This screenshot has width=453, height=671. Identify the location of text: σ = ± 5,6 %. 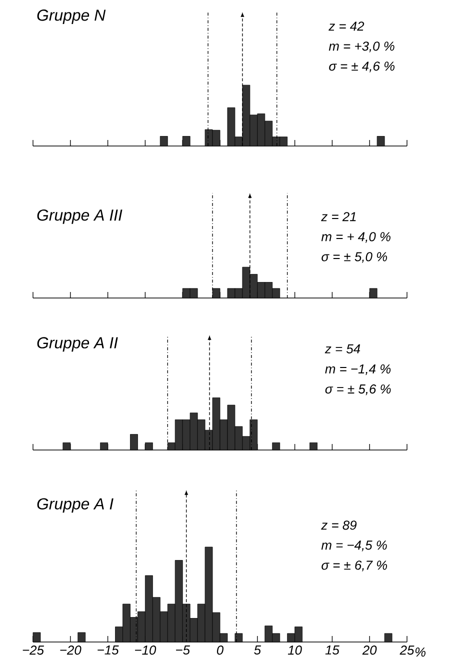
(358, 390).